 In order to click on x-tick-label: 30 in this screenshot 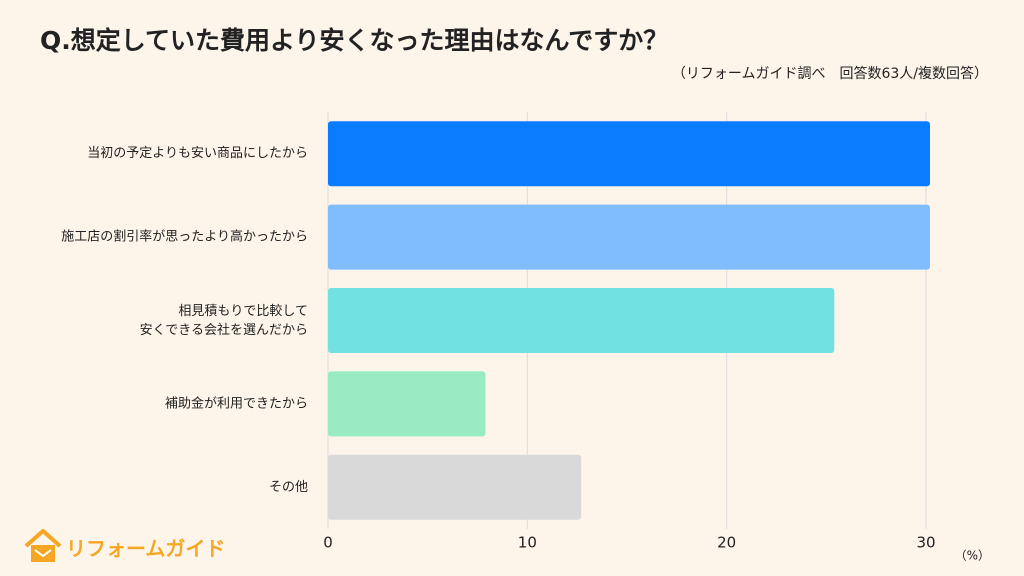, I will do `click(925, 543)`.